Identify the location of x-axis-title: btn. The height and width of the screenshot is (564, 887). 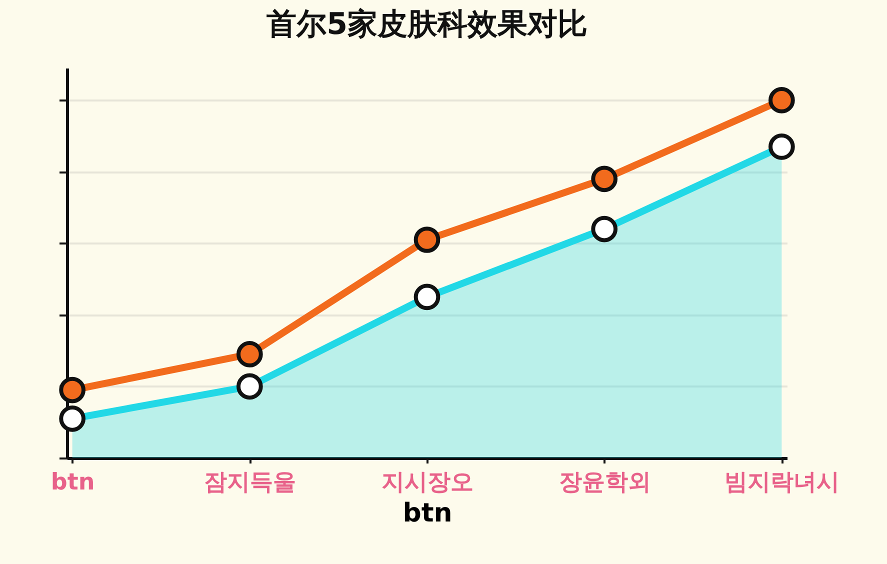
(427, 513).